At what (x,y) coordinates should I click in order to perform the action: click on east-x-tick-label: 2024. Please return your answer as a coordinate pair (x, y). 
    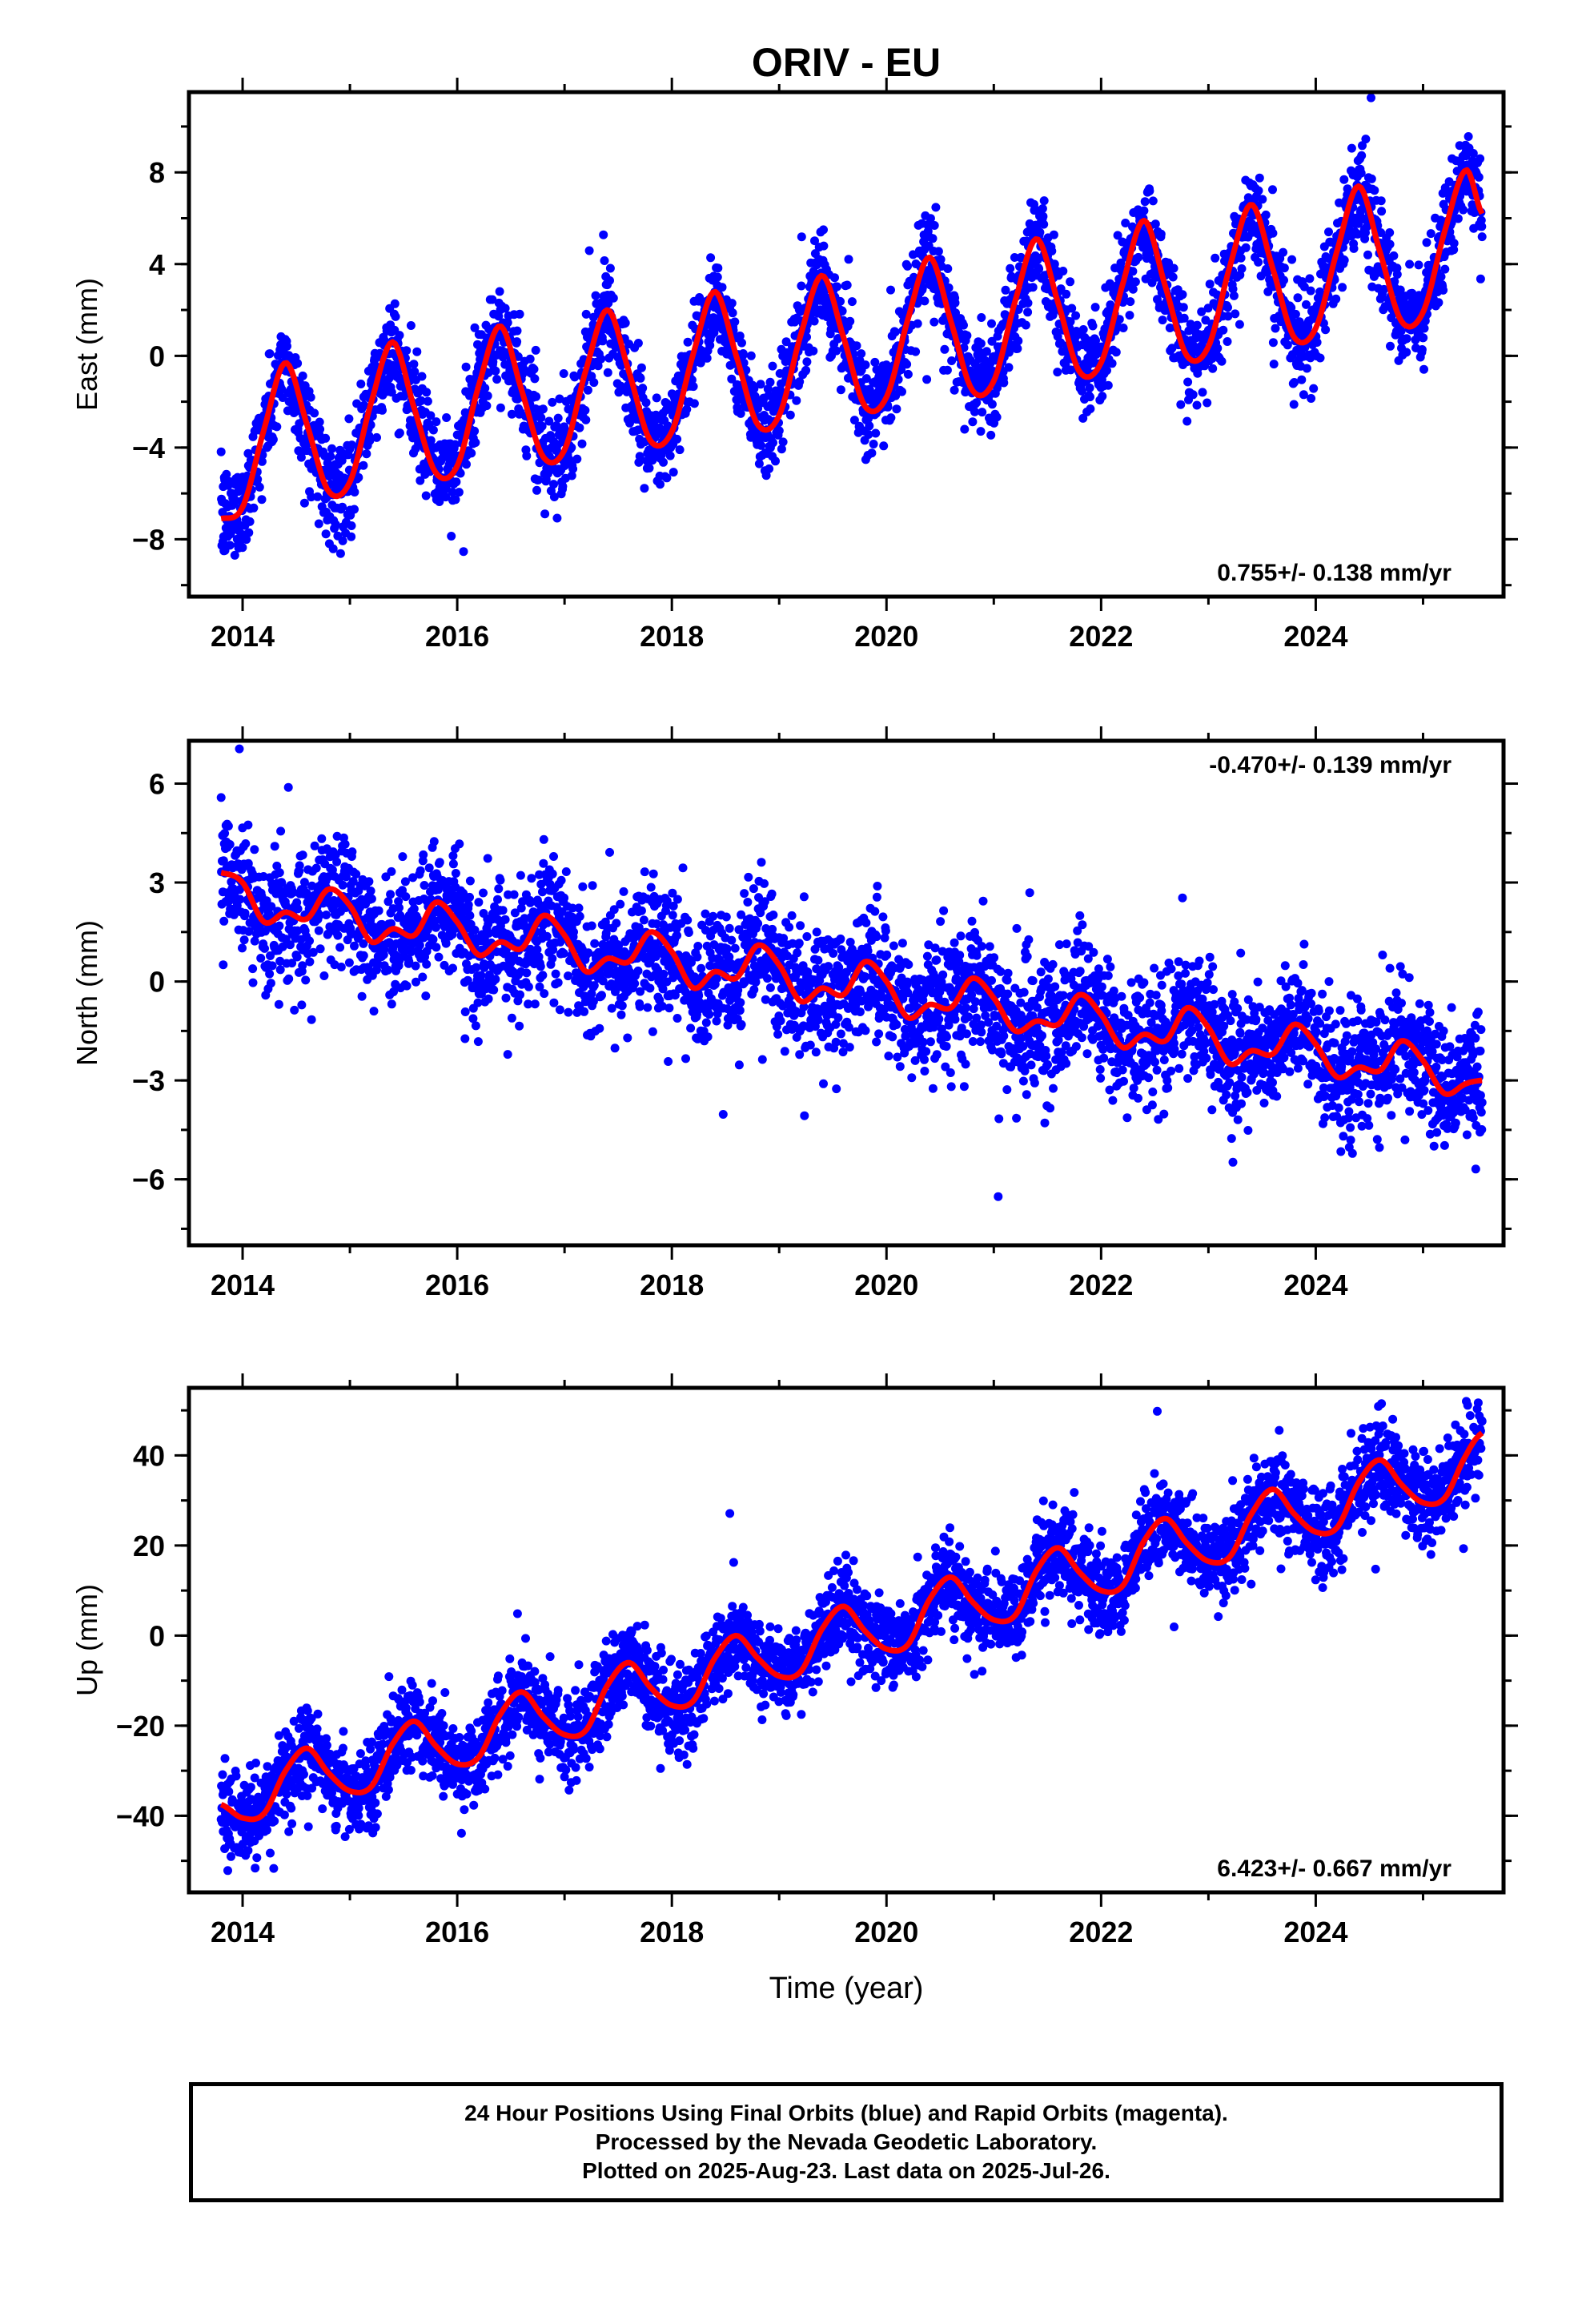
    Looking at the image, I should click on (1315, 636).